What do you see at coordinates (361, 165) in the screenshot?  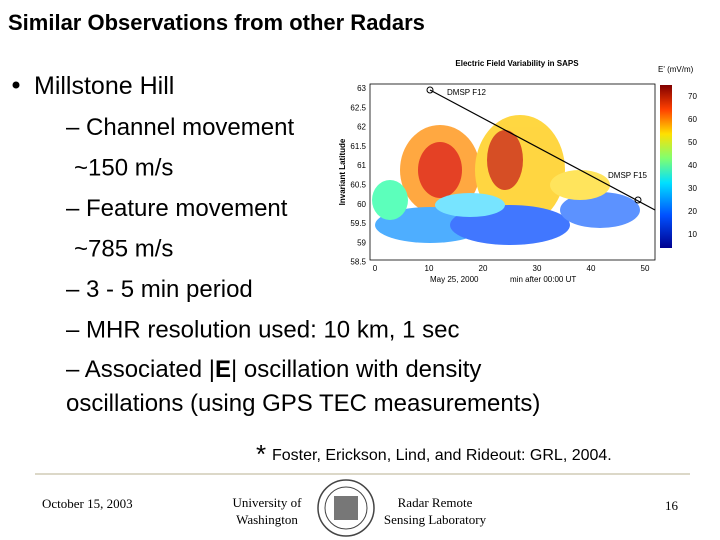 I see `y-tick-label: 61` at bounding box center [361, 165].